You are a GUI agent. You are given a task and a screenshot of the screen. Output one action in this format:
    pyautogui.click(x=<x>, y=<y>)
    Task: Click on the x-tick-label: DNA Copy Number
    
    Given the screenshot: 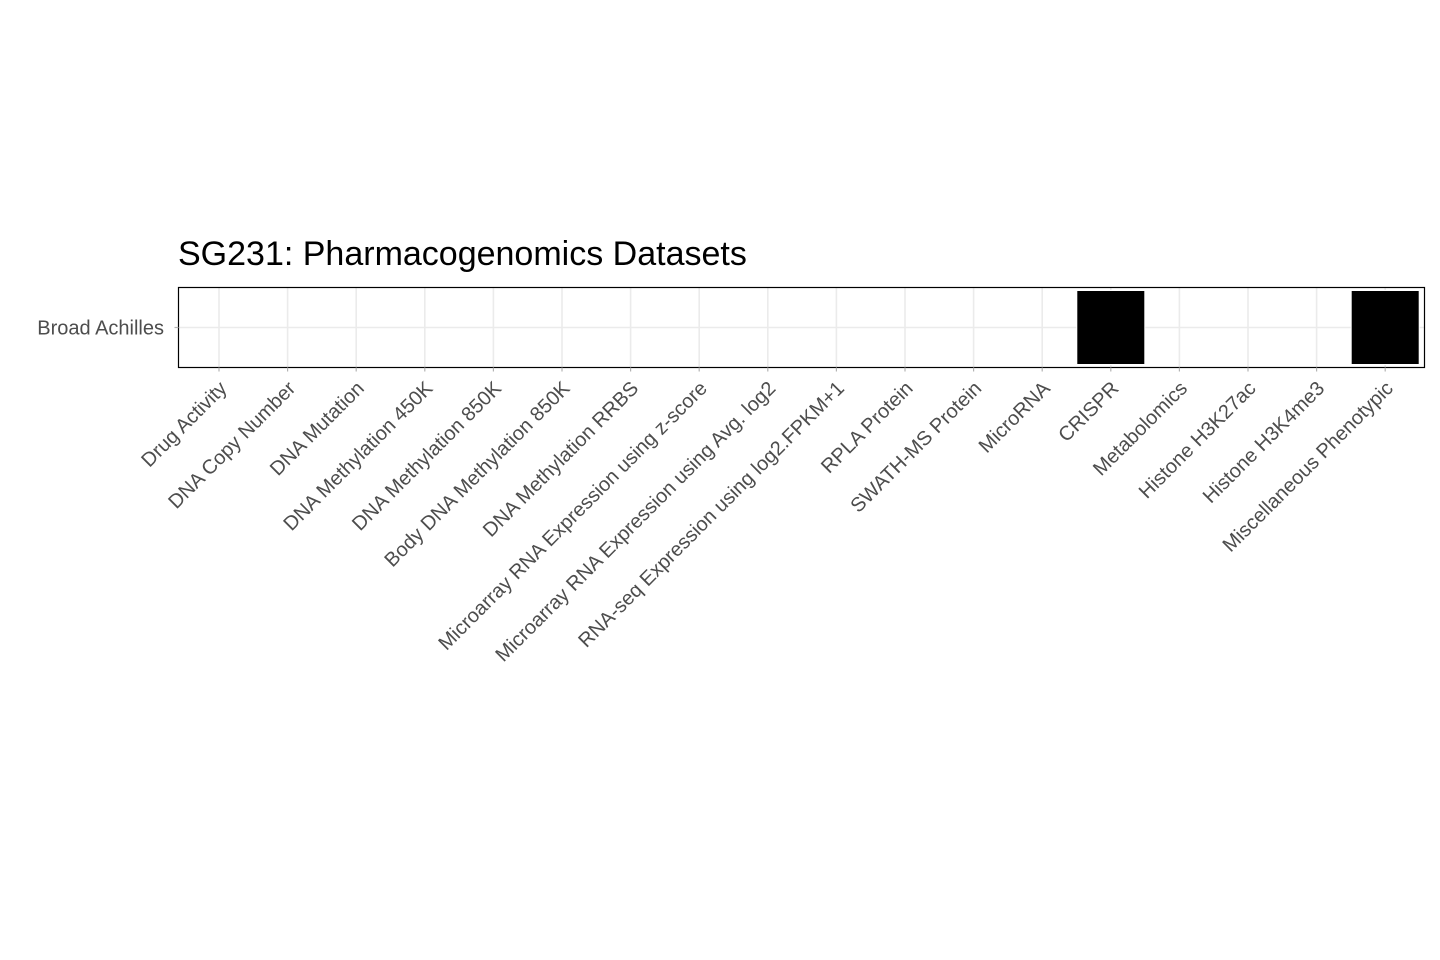 What is the action you would take?
    pyautogui.click(x=232, y=445)
    